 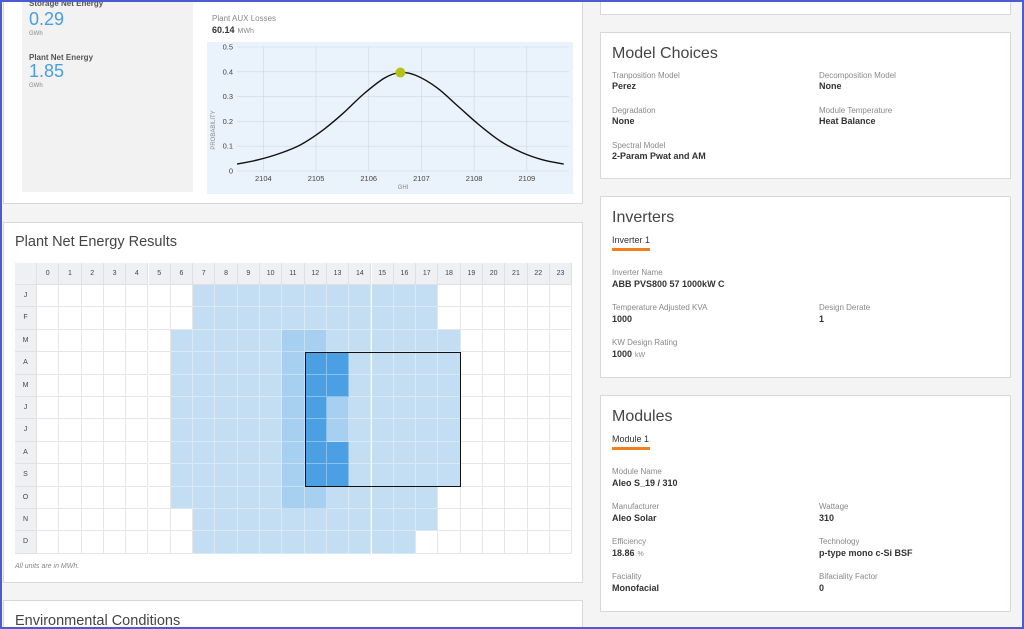 What do you see at coordinates (631, 240) in the screenshot?
I see `tab-inverter-1: Inverter 1` at bounding box center [631, 240].